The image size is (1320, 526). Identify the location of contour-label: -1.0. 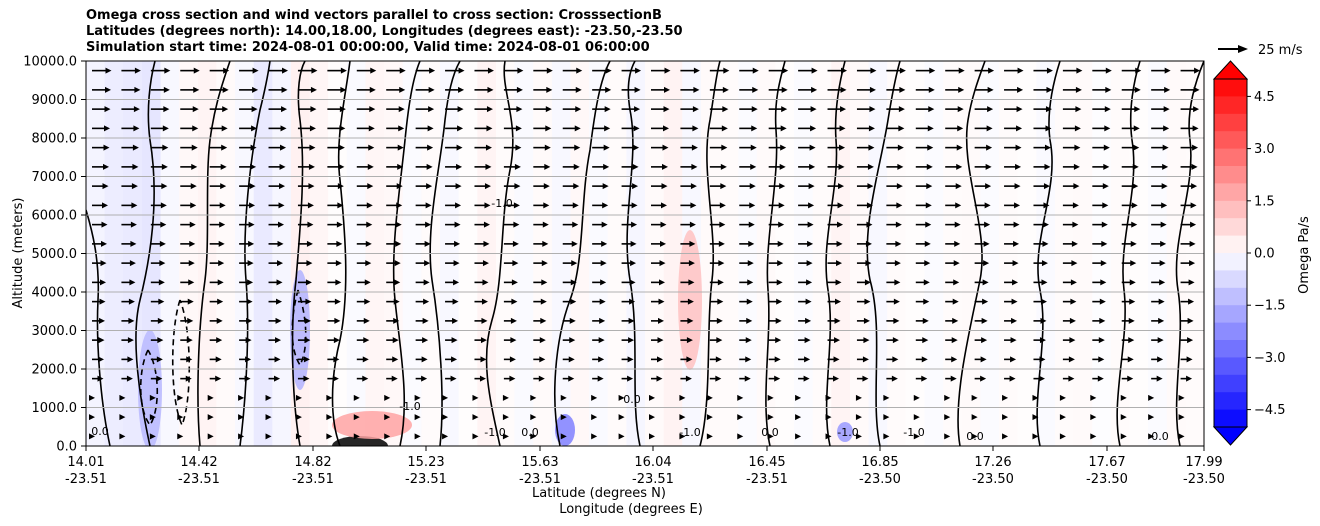
(409, 406).